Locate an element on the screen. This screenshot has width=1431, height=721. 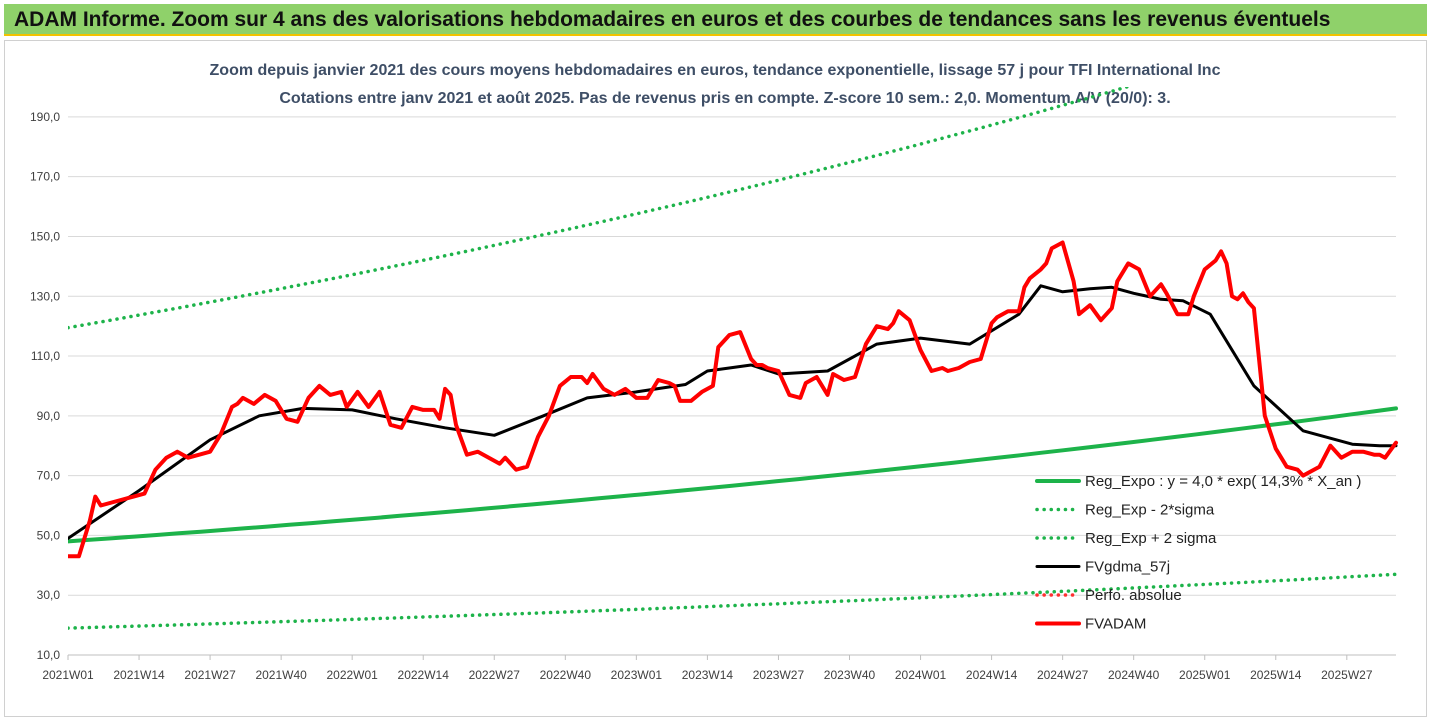
x-tick-label: 2021W14 is located at coordinates (139, 675).